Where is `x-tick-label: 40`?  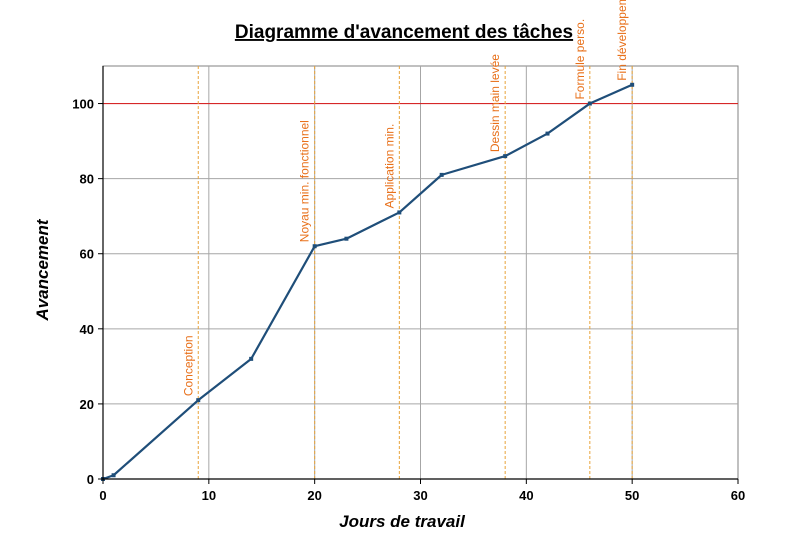
x-tick-label: 40 is located at coordinates (526, 495).